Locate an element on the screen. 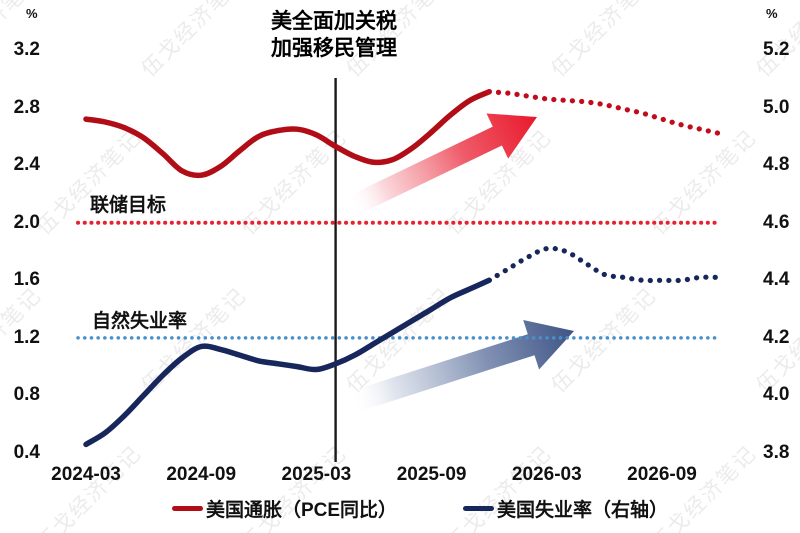  legend-label-inflation: 美国通胀（PCE同比） is located at coordinates (301, 510).